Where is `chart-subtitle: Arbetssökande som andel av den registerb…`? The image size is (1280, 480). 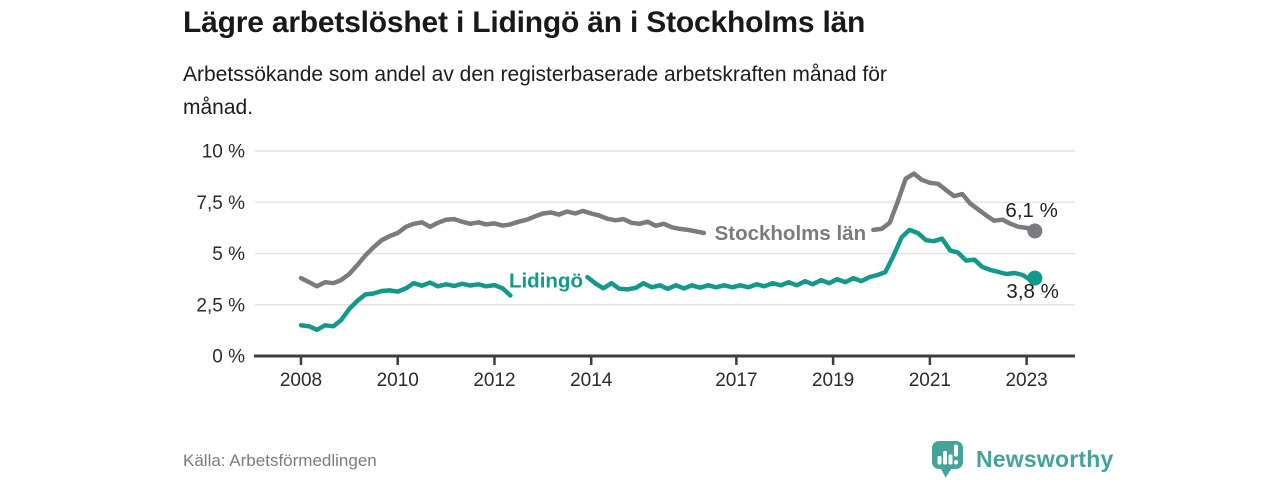 chart-subtitle: Arbetssökande som andel av den registerb… is located at coordinates (535, 91).